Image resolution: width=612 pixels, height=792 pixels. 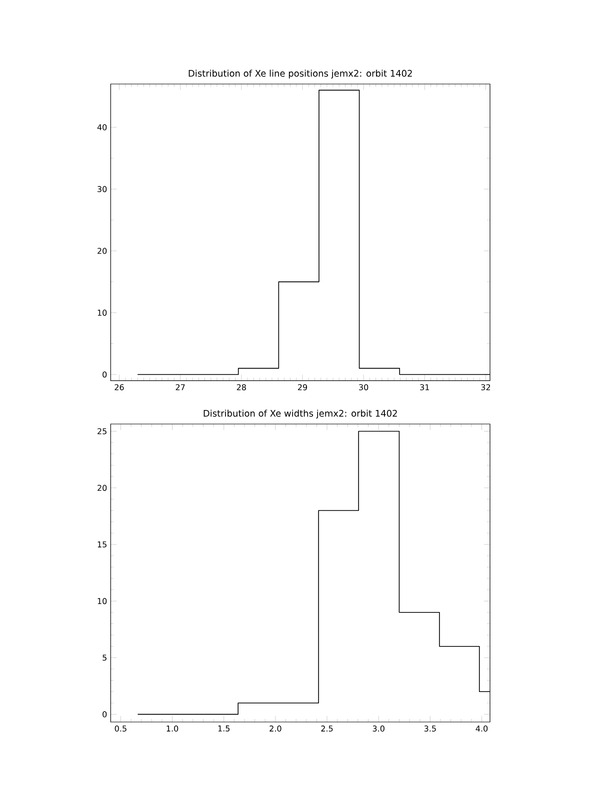 What do you see at coordinates (276, 729) in the screenshot?
I see `x-tick-label: 2.0` at bounding box center [276, 729].